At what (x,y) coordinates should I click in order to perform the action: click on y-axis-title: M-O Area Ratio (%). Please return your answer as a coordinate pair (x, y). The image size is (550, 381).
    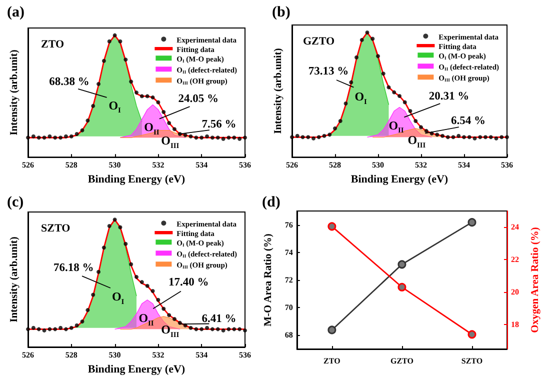
    Looking at the image, I should click on (268, 279).